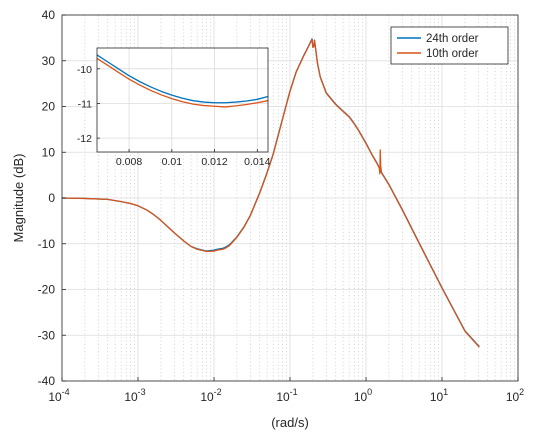  I want to click on legend: 24th order 10th order, so click(449, 45).